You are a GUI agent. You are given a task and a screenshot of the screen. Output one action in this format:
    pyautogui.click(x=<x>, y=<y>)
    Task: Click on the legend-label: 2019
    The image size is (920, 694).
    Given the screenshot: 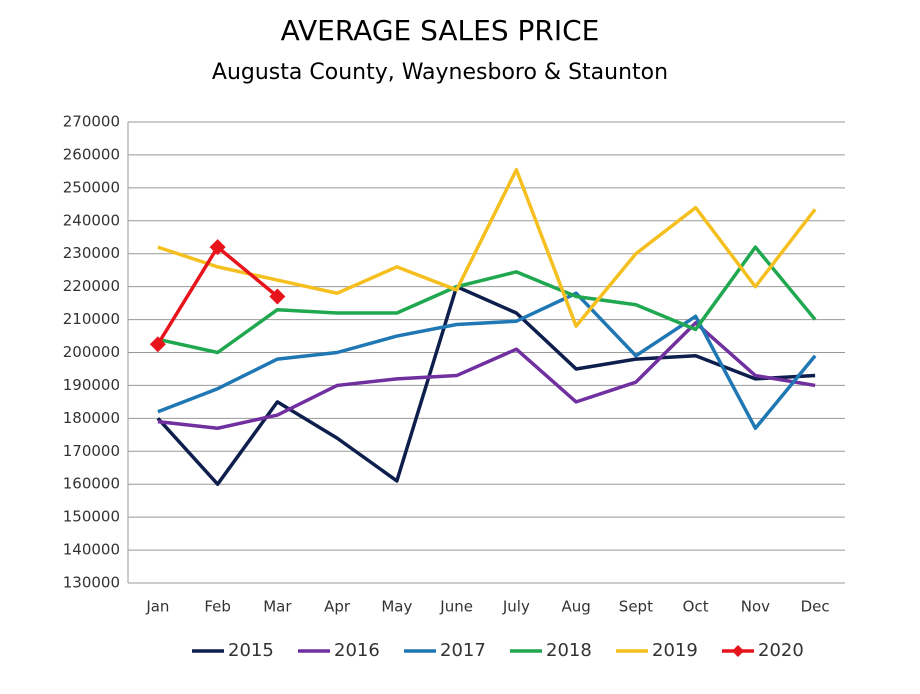 What is the action you would take?
    pyautogui.click(x=675, y=650)
    